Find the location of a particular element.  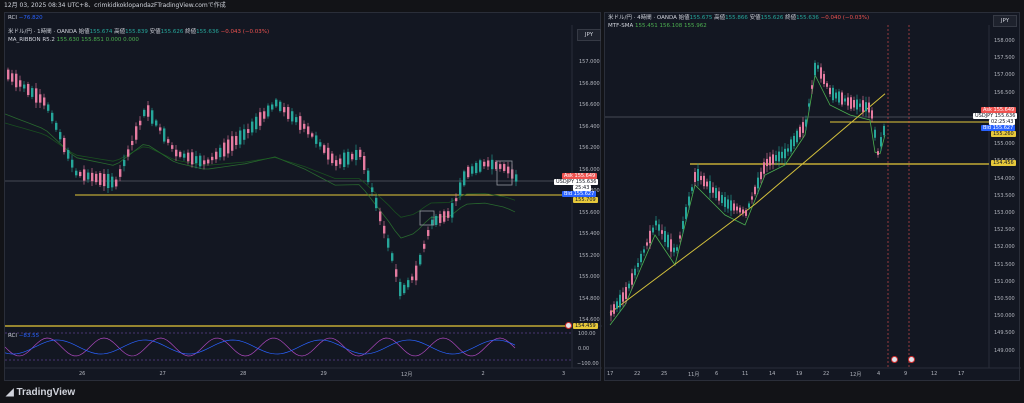

price-scale-tick: 151.500 is located at coordinates (1004, 264).